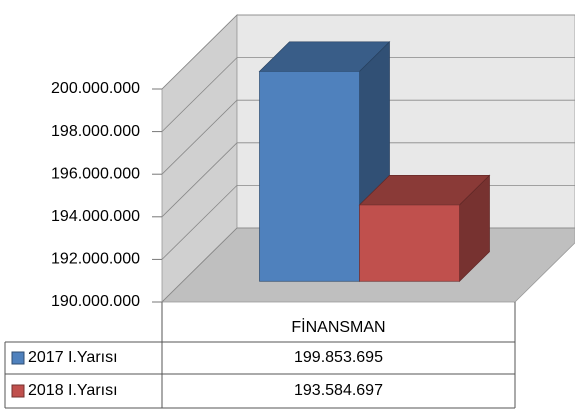 The image size is (575, 420). Describe the element at coordinates (95, 131) in the screenshot. I see `y-tick-label: 198.000.000` at that location.